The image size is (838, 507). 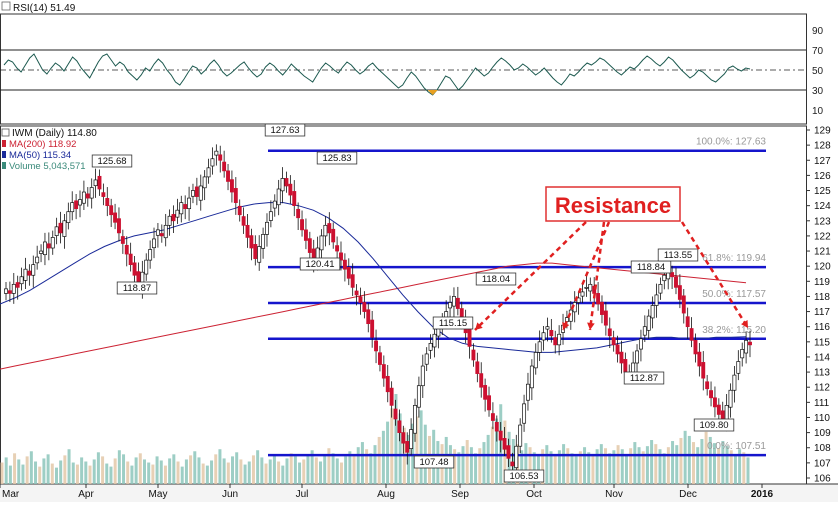 I want to click on x-label: Jun, so click(x=230, y=494).